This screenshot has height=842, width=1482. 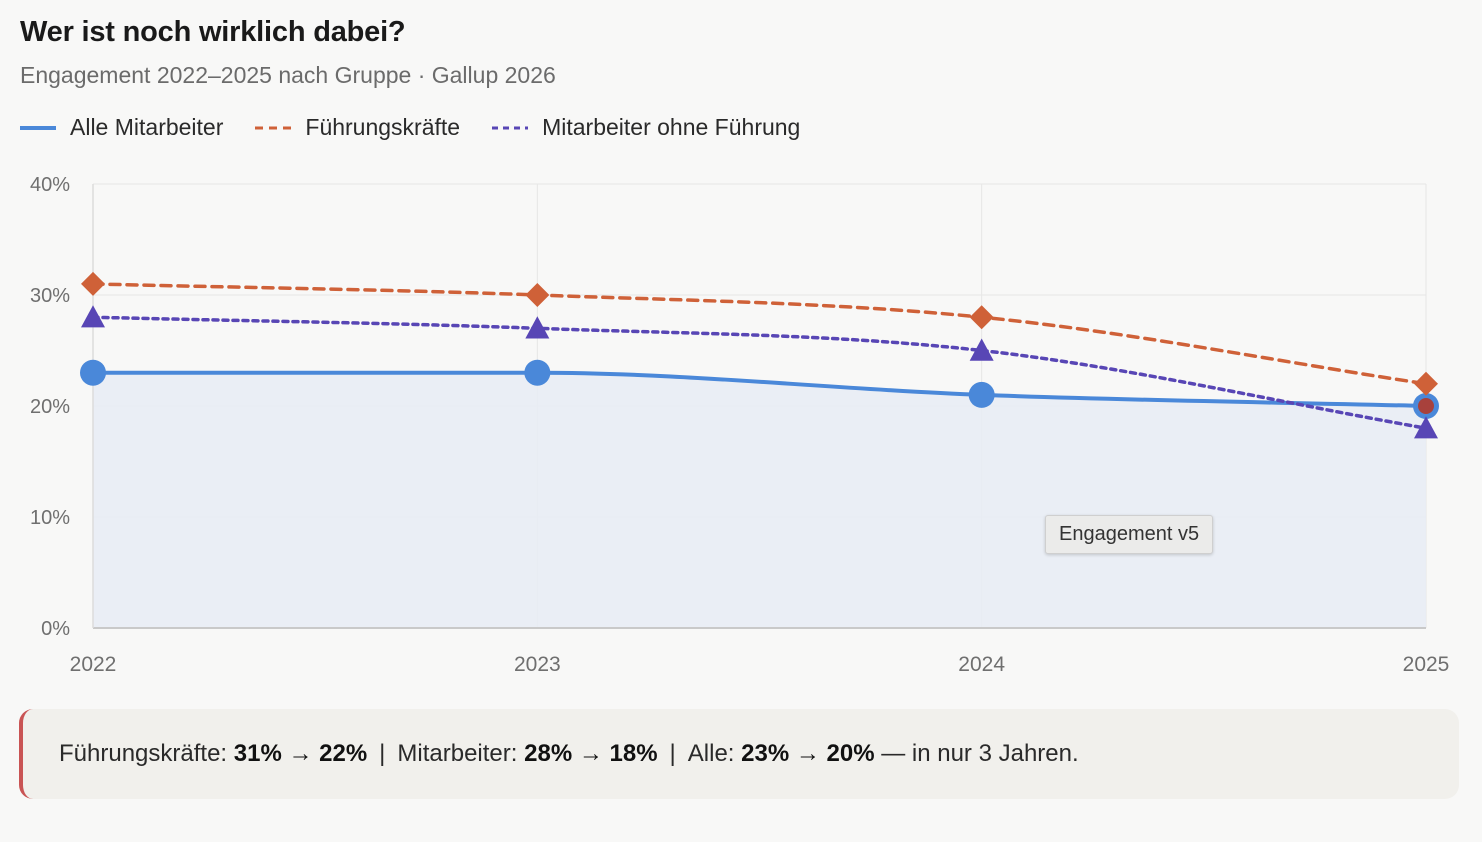 I want to click on callout-employees-label: Mitarbeiter:, so click(x=457, y=753).